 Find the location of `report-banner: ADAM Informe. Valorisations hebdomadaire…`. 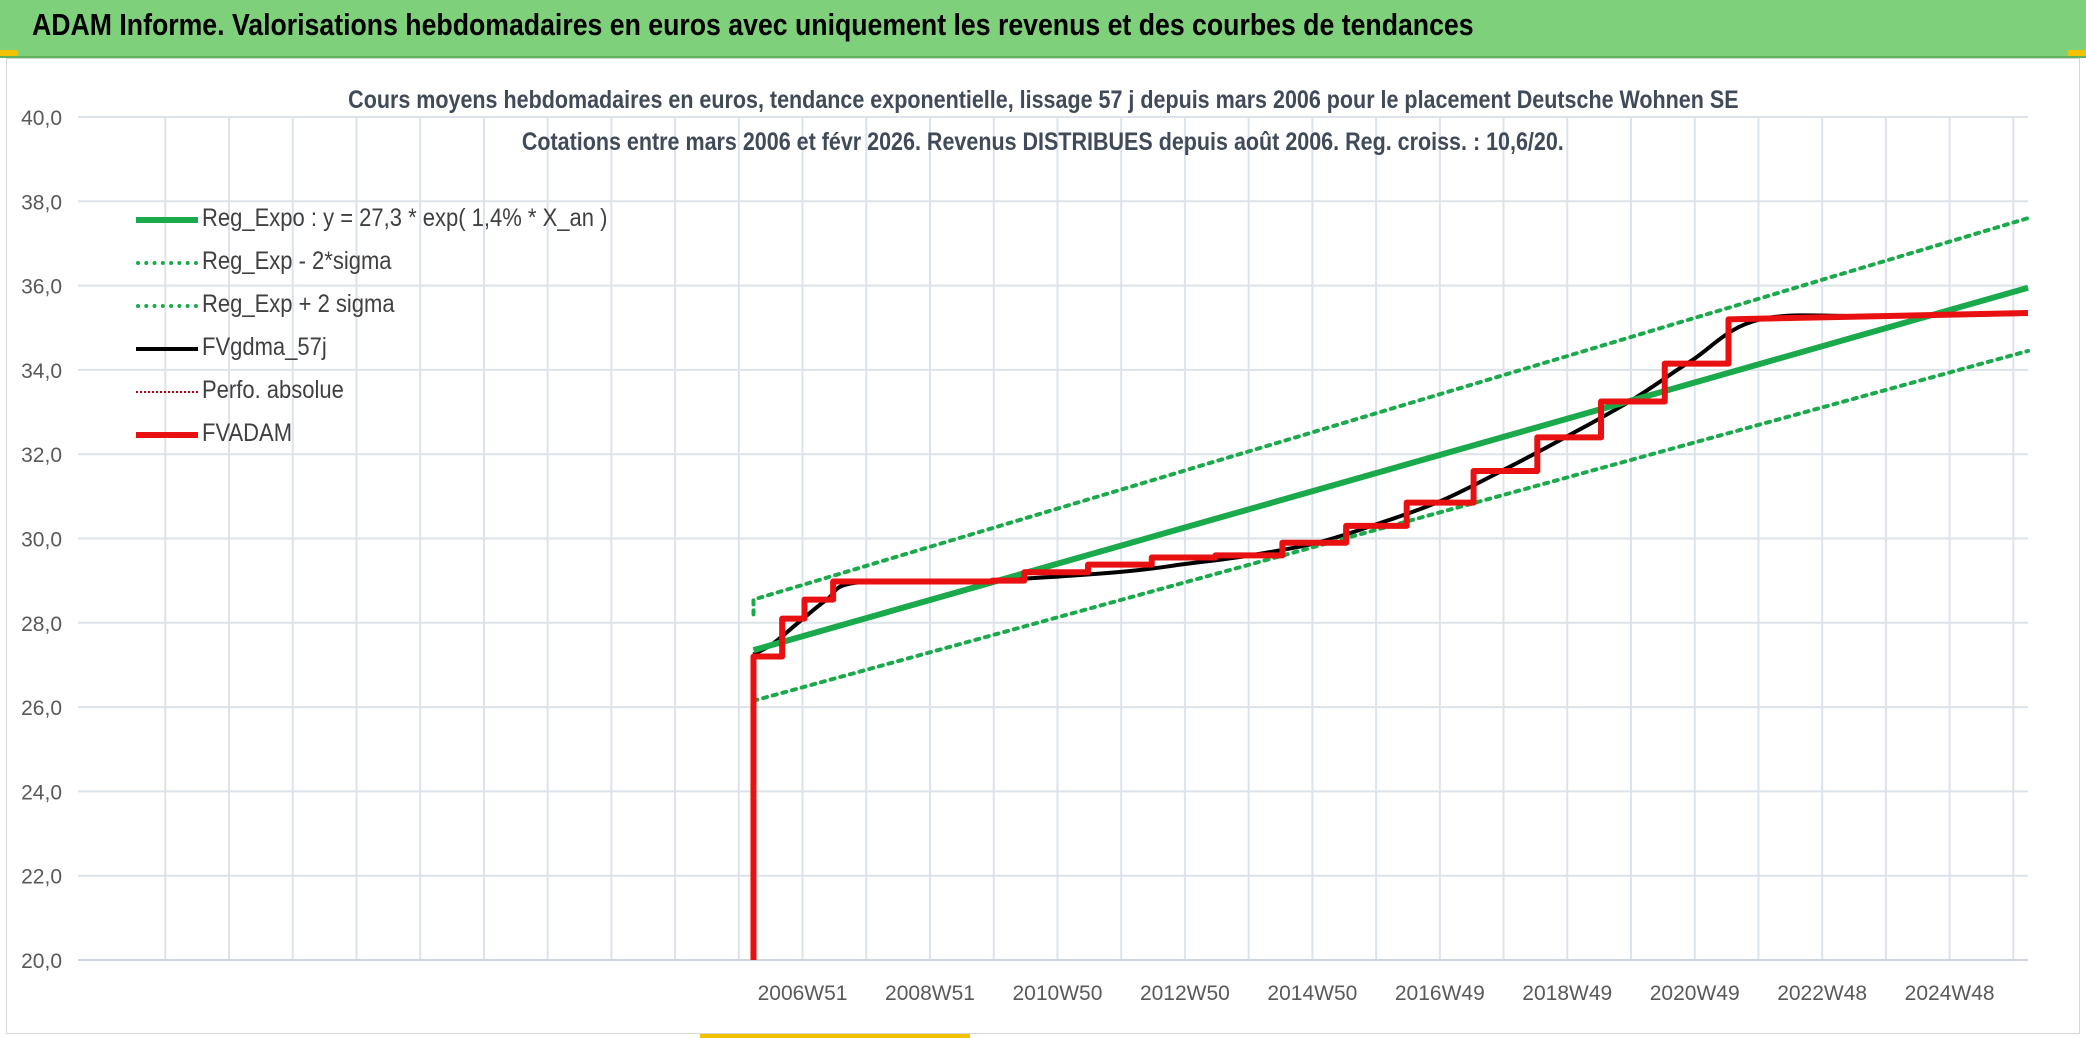

report-banner: ADAM Informe. Valorisations hebdomadaire… is located at coordinates (1043, 29).